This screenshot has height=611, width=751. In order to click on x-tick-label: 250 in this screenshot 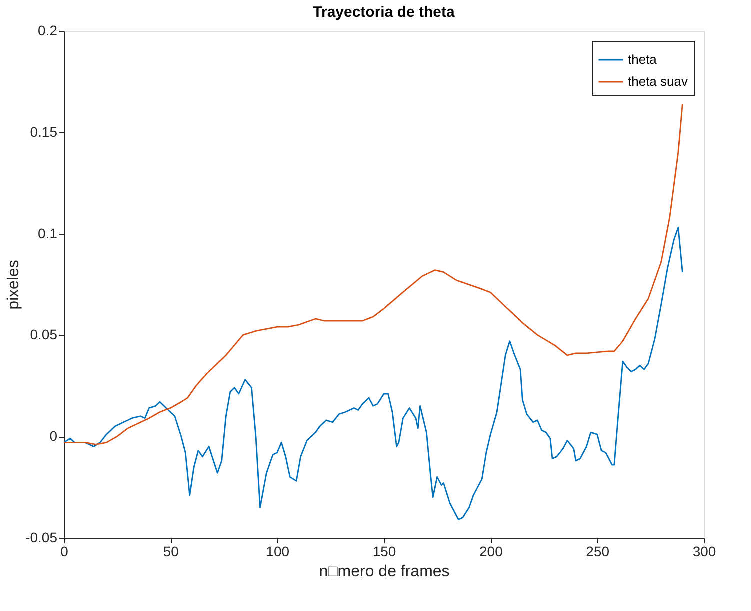, I will do `click(598, 552)`.